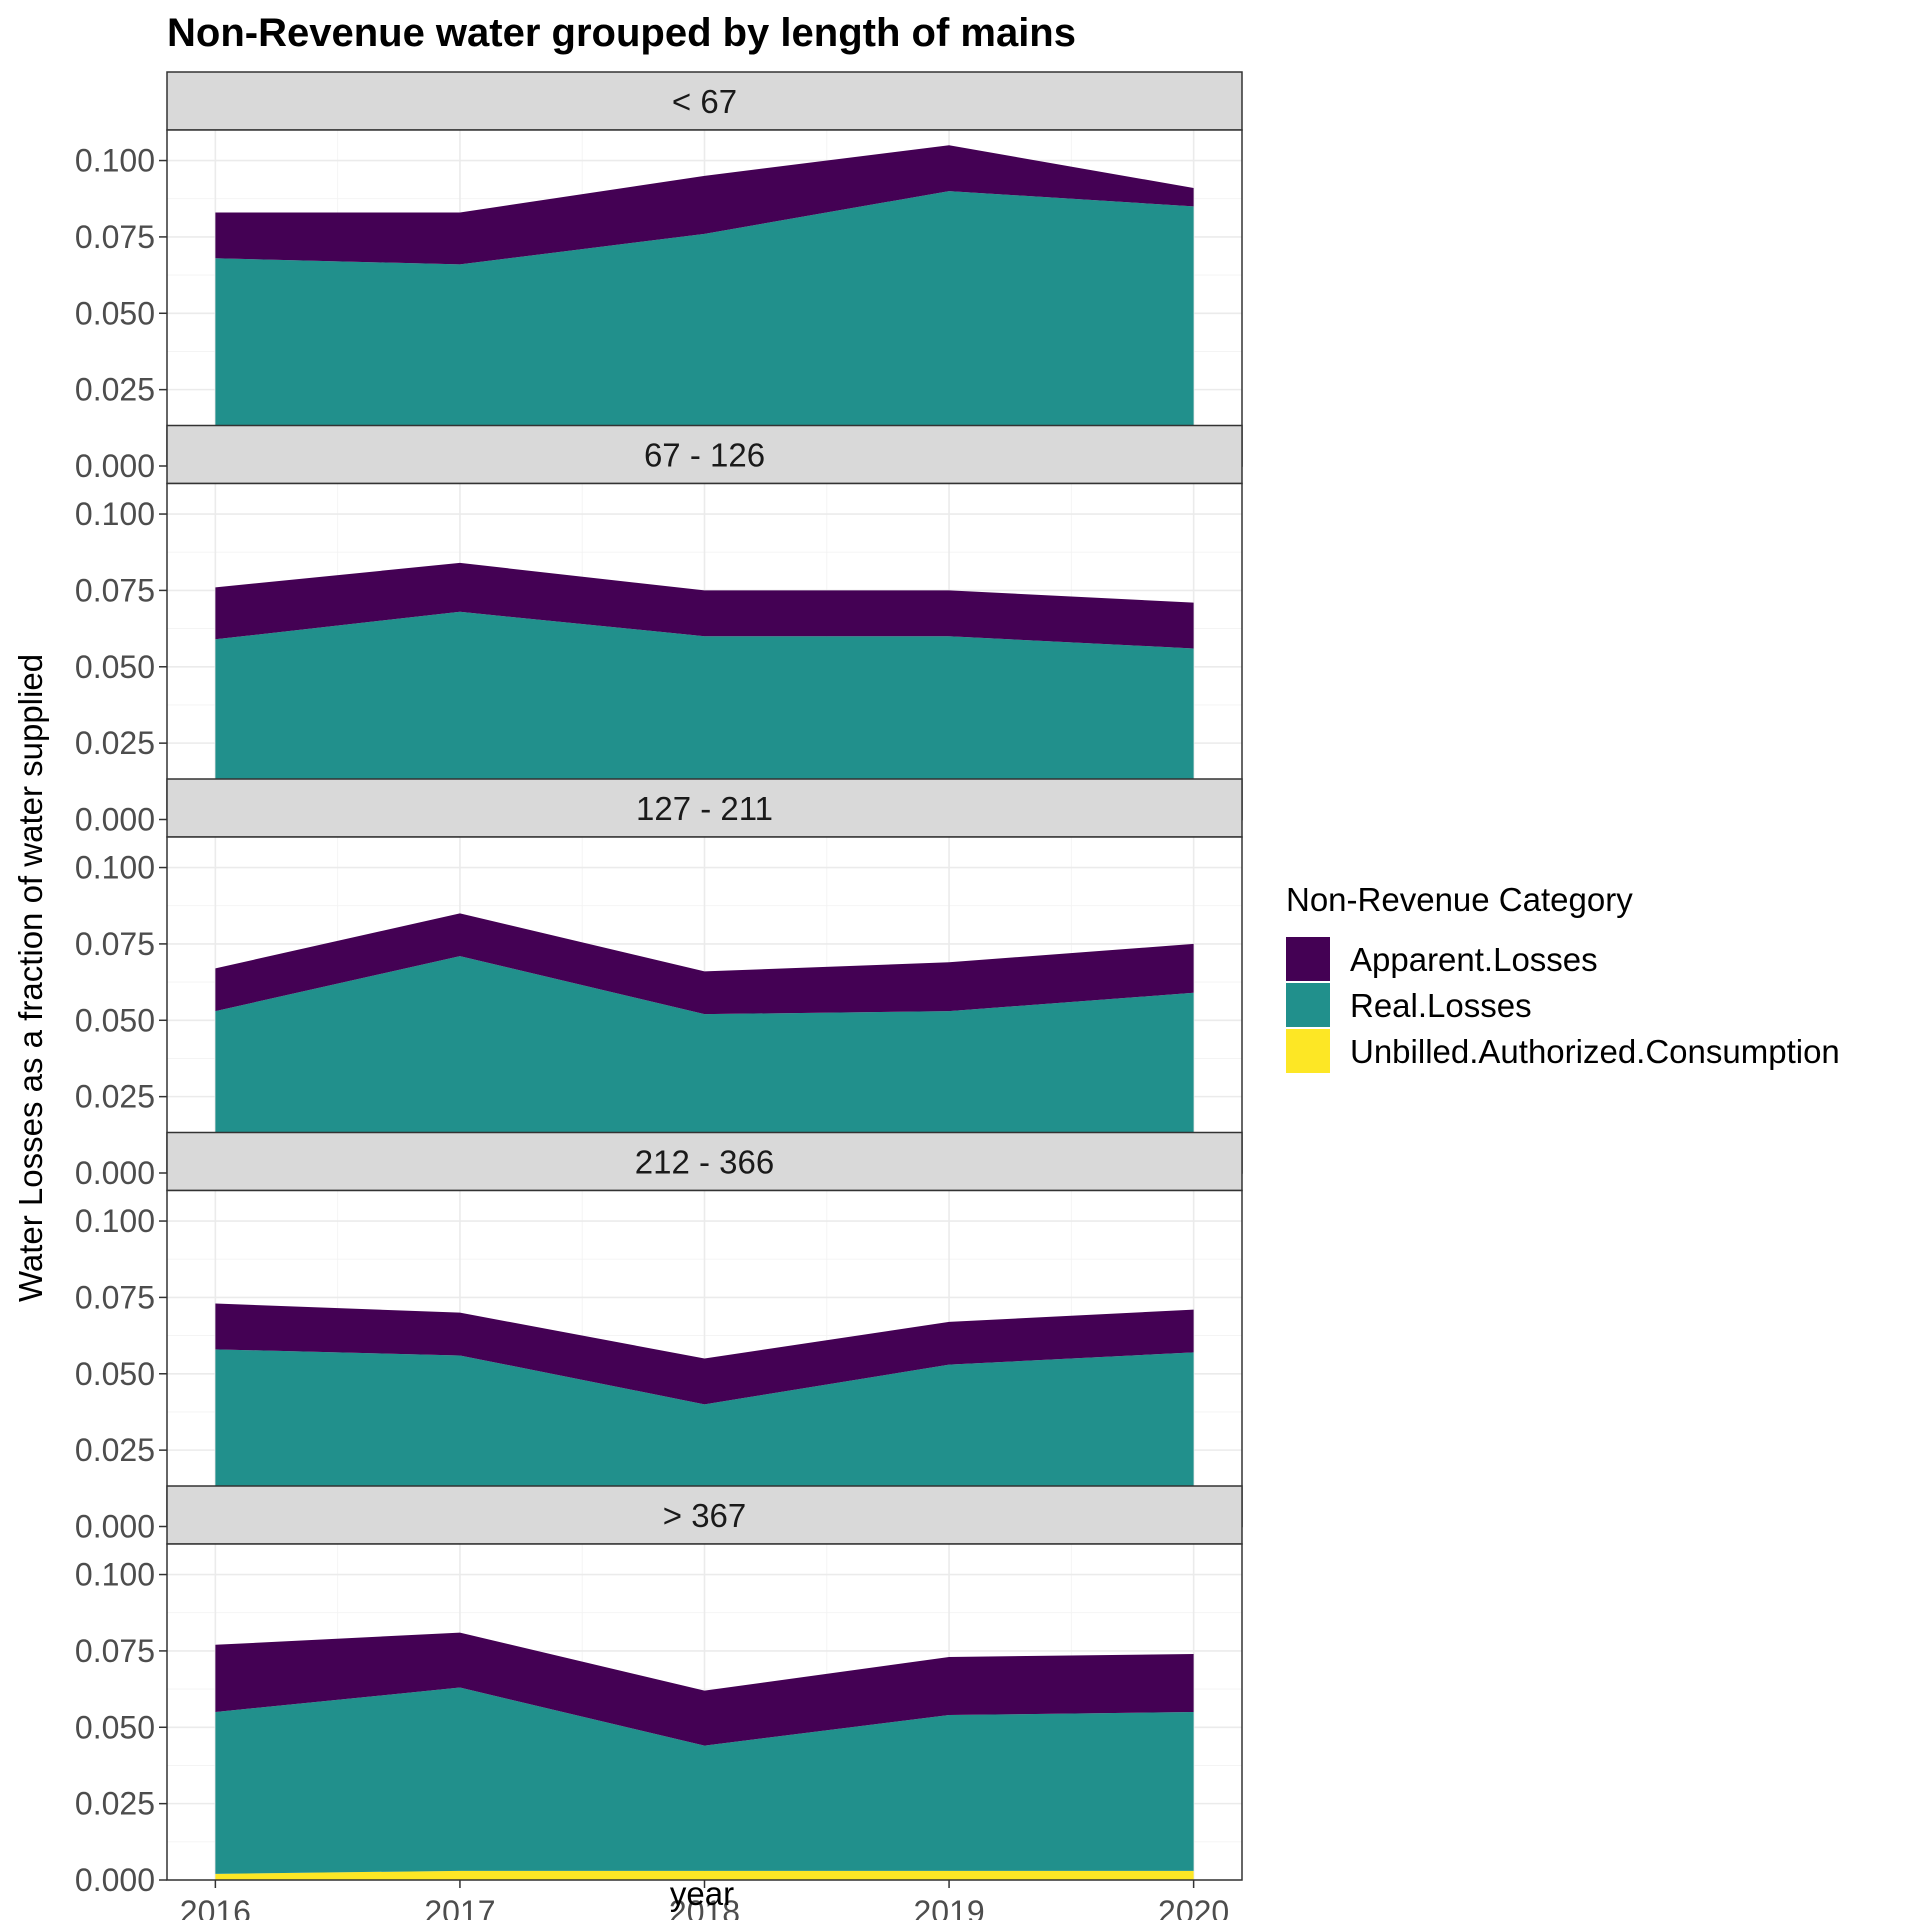  What do you see at coordinates (704, 605) in the screenshot?
I see `facet-2-area-apparent-losses` at bounding box center [704, 605].